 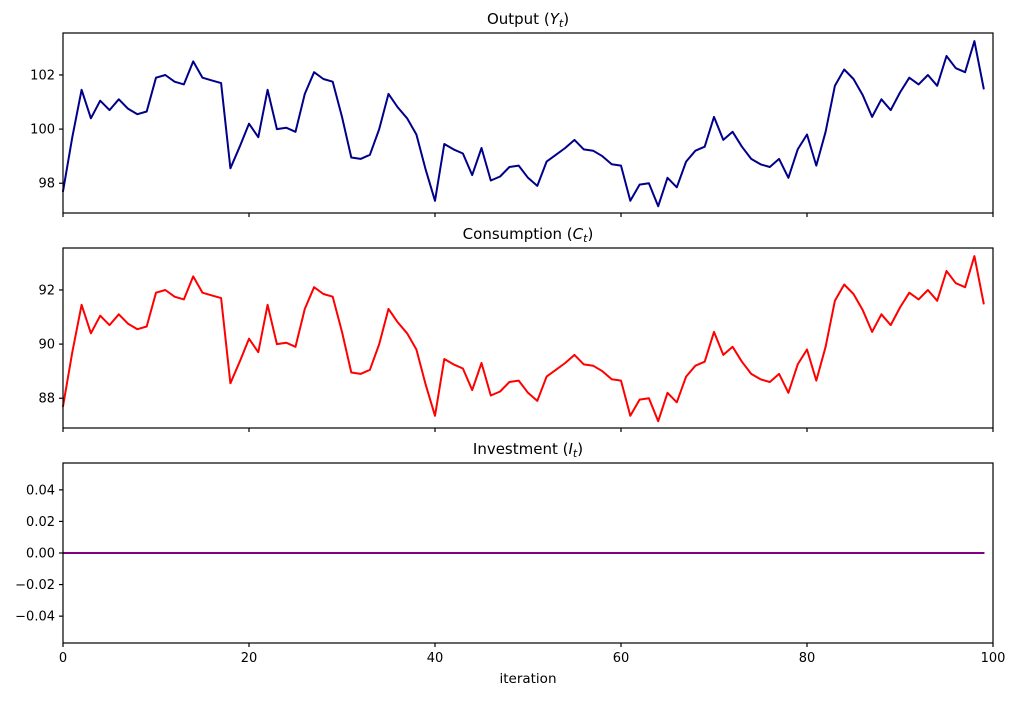 I want to click on output-title-suffix: ), so click(x=566, y=19).